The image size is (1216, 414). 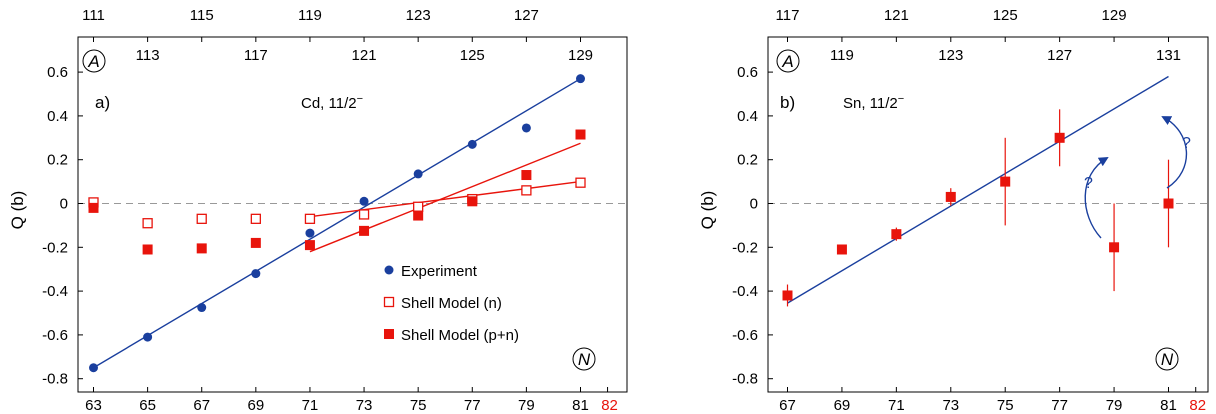 I want to click on top-tick-label: 121, so click(x=364, y=55).